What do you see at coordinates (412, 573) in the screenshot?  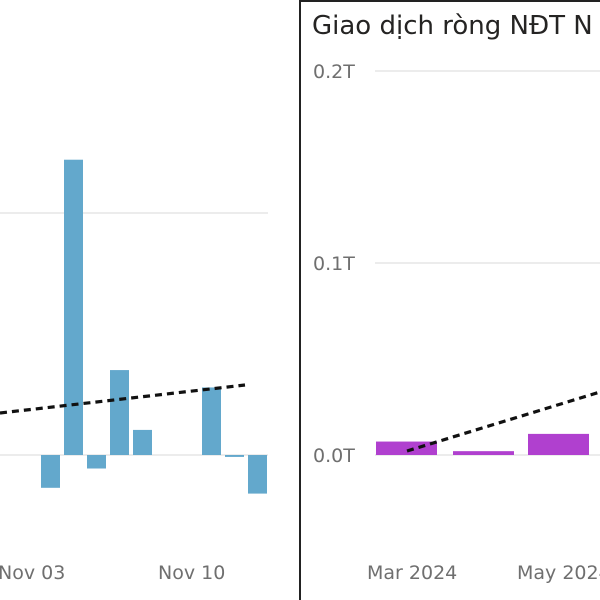 I see `right-x-tick-1: Mar 2024` at bounding box center [412, 573].